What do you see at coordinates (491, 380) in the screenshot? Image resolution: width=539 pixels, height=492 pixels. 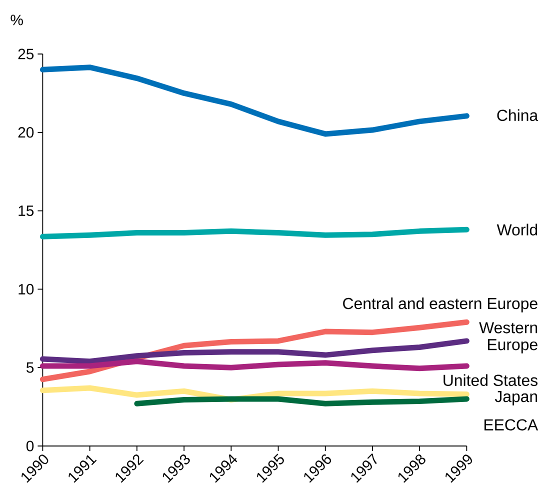 I see `series-label: United States` at bounding box center [491, 380].